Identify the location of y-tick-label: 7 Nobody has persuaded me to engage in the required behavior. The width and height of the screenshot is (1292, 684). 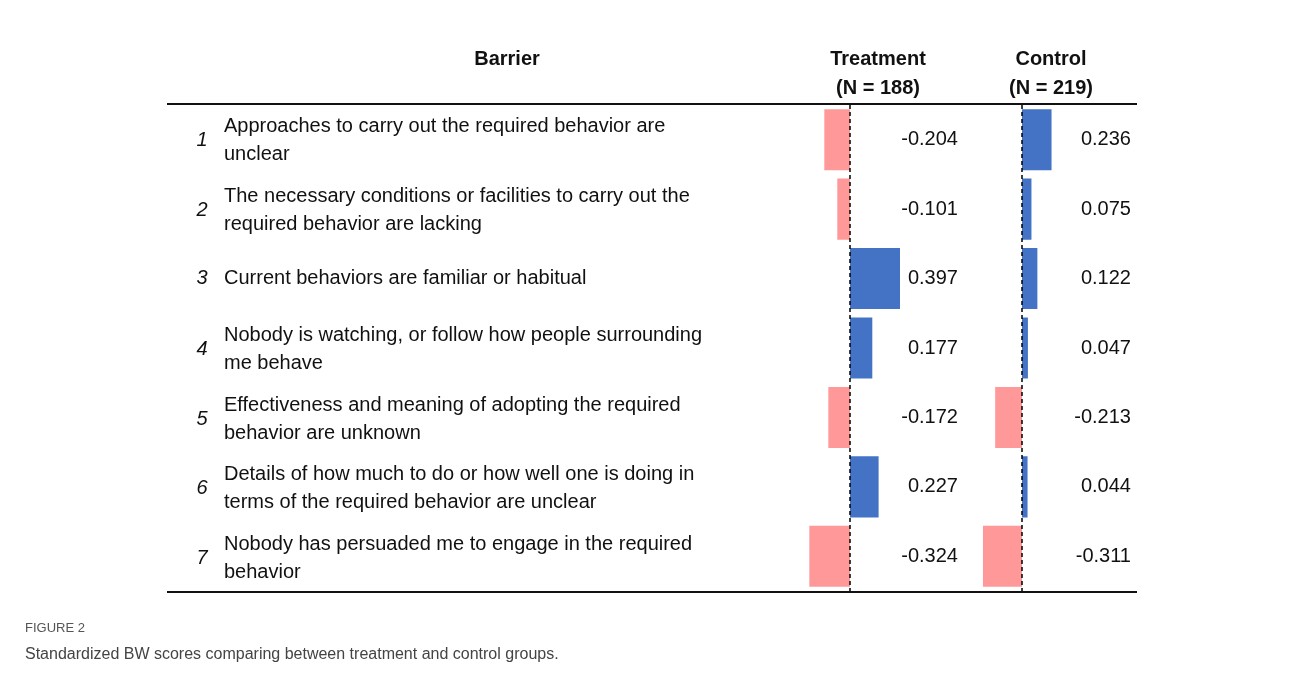
(444, 558).